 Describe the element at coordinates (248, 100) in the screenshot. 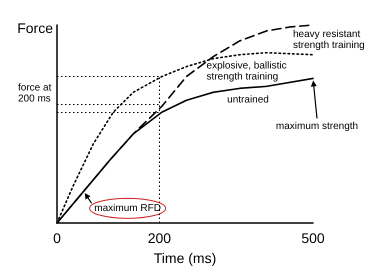

I see `series-label: untrained` at that location.